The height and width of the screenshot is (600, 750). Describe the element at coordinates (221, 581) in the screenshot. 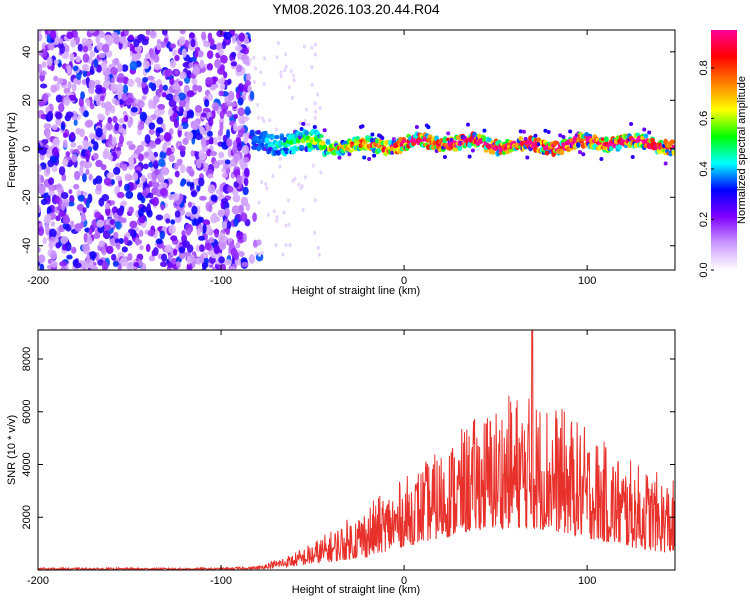

I see `snr-xtick-label: -100` at that location.